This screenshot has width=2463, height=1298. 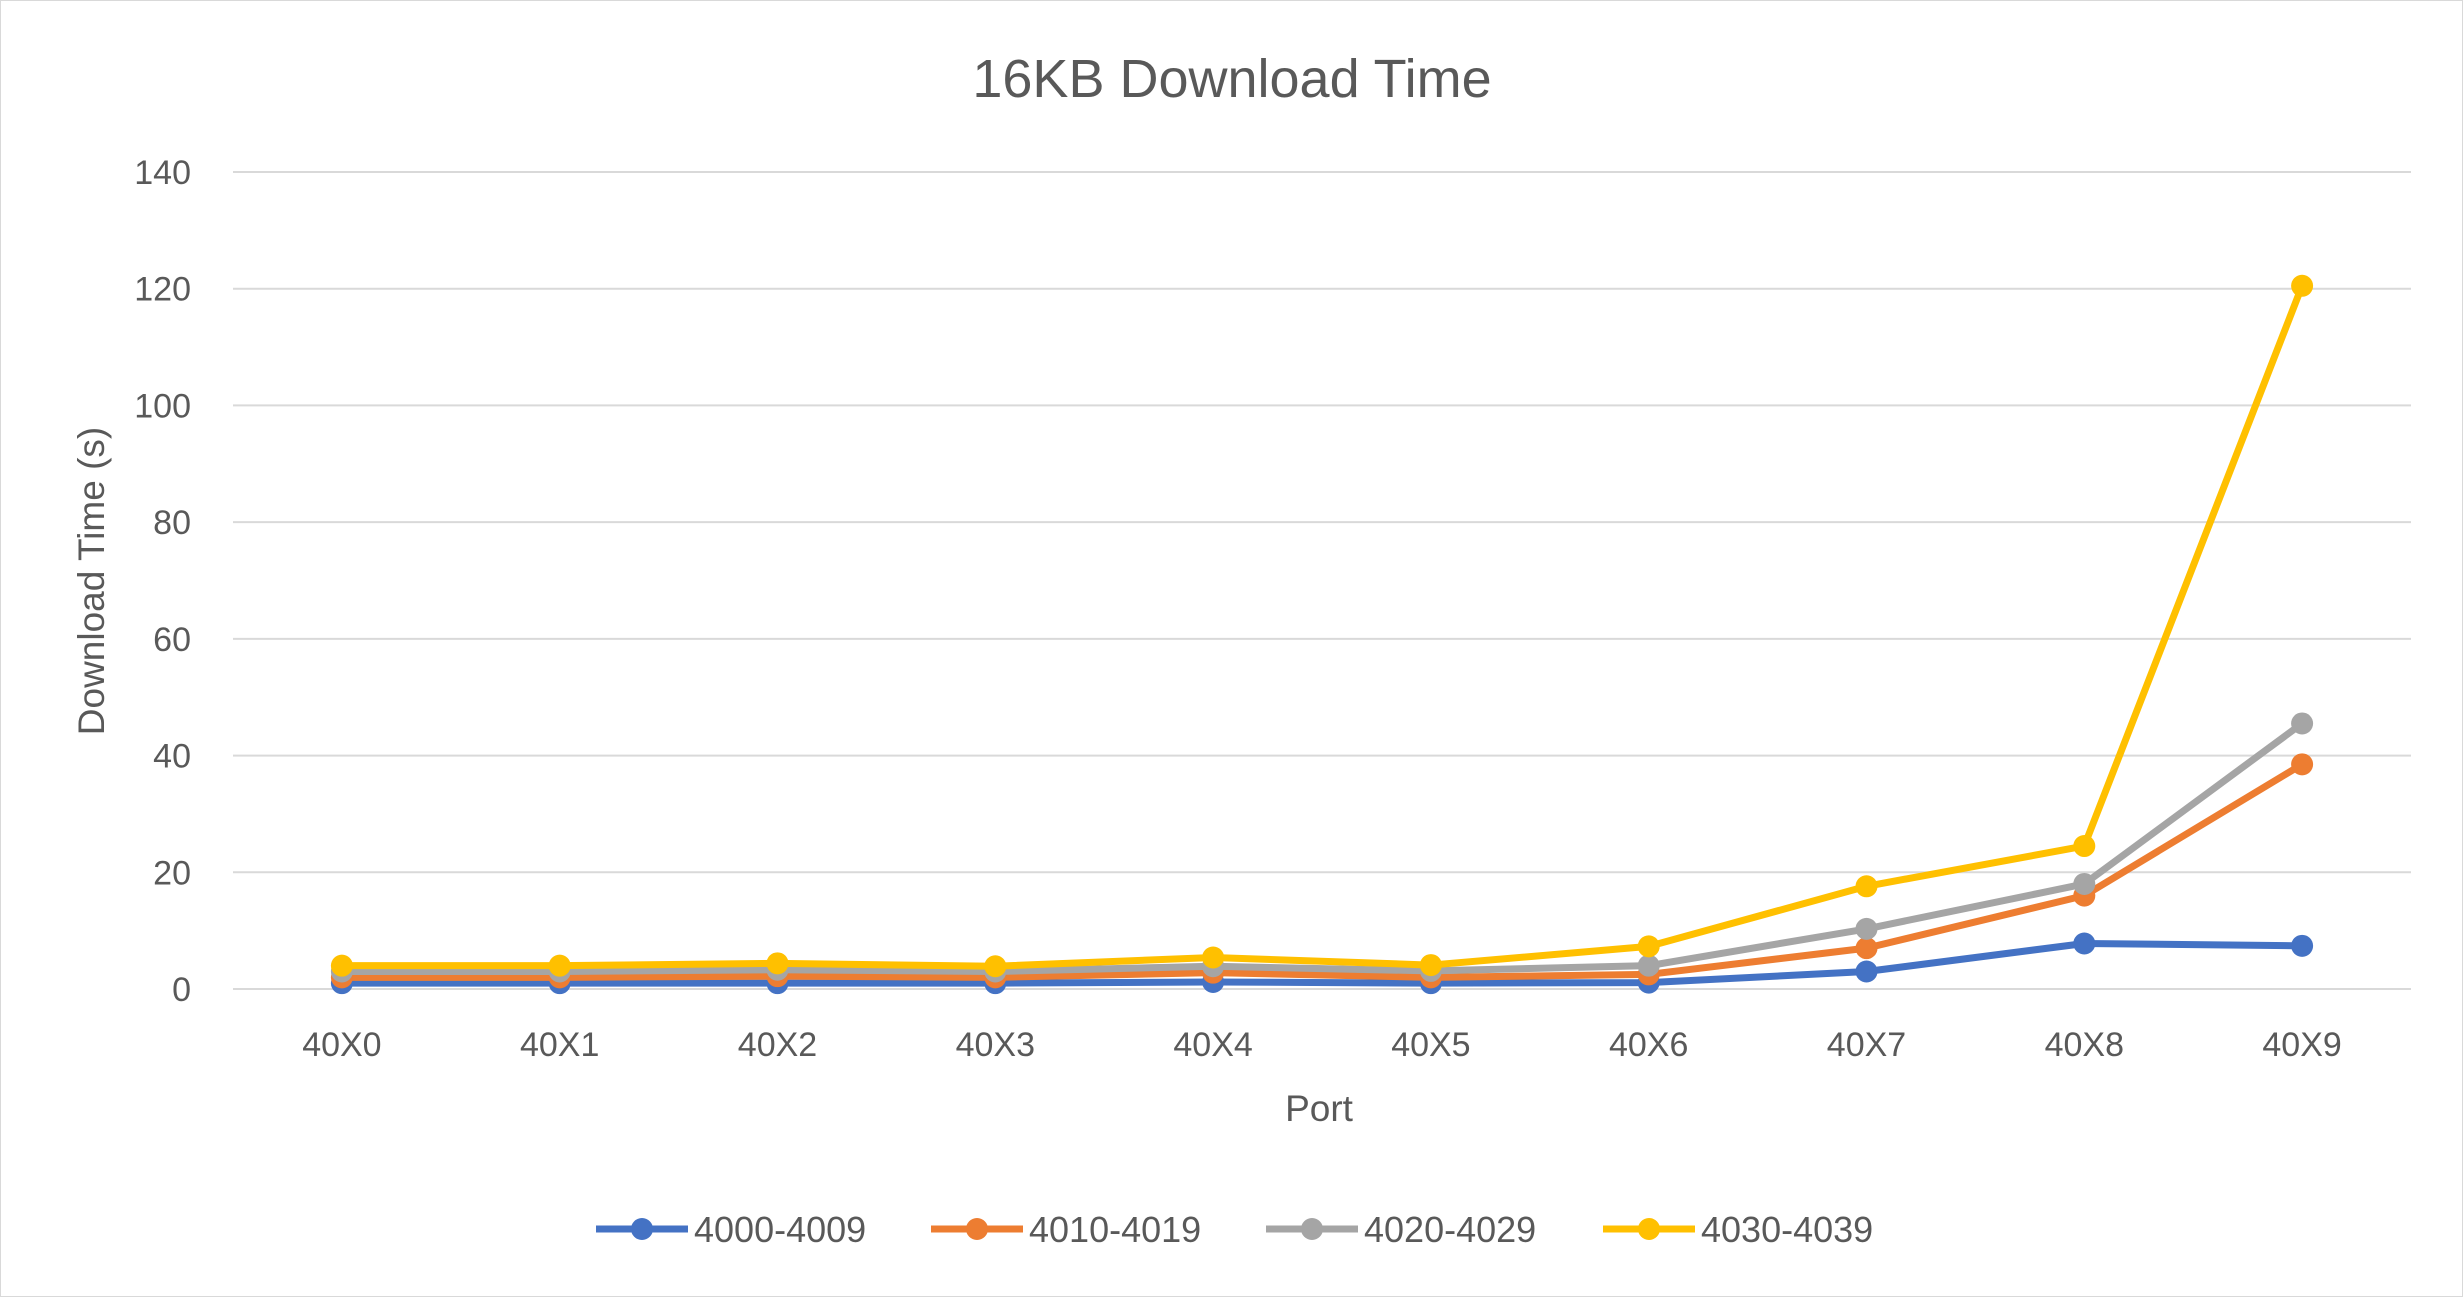 I want to click on chart-title: 16KB Download Time, so click(x=1231, y=79).